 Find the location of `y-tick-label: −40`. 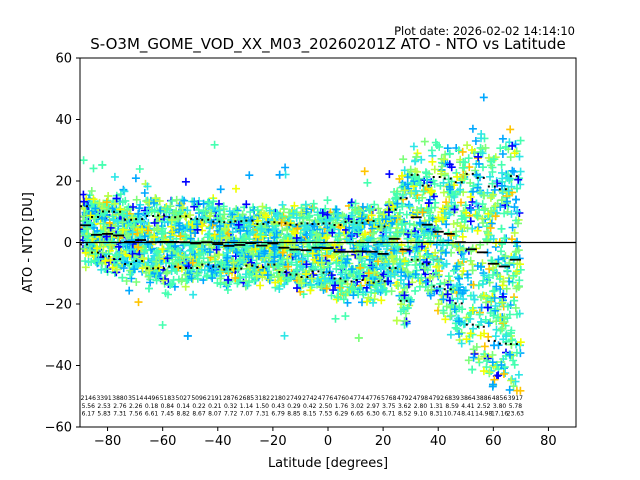

y-tick-label: −40 is located at coordinates (58, 366).